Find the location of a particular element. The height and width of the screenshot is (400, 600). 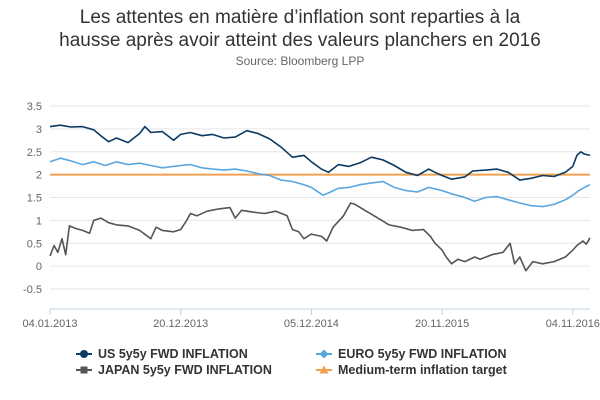

legend-item-0: US 5y5y FWD INFLATION is located at coordinates (162, 354).